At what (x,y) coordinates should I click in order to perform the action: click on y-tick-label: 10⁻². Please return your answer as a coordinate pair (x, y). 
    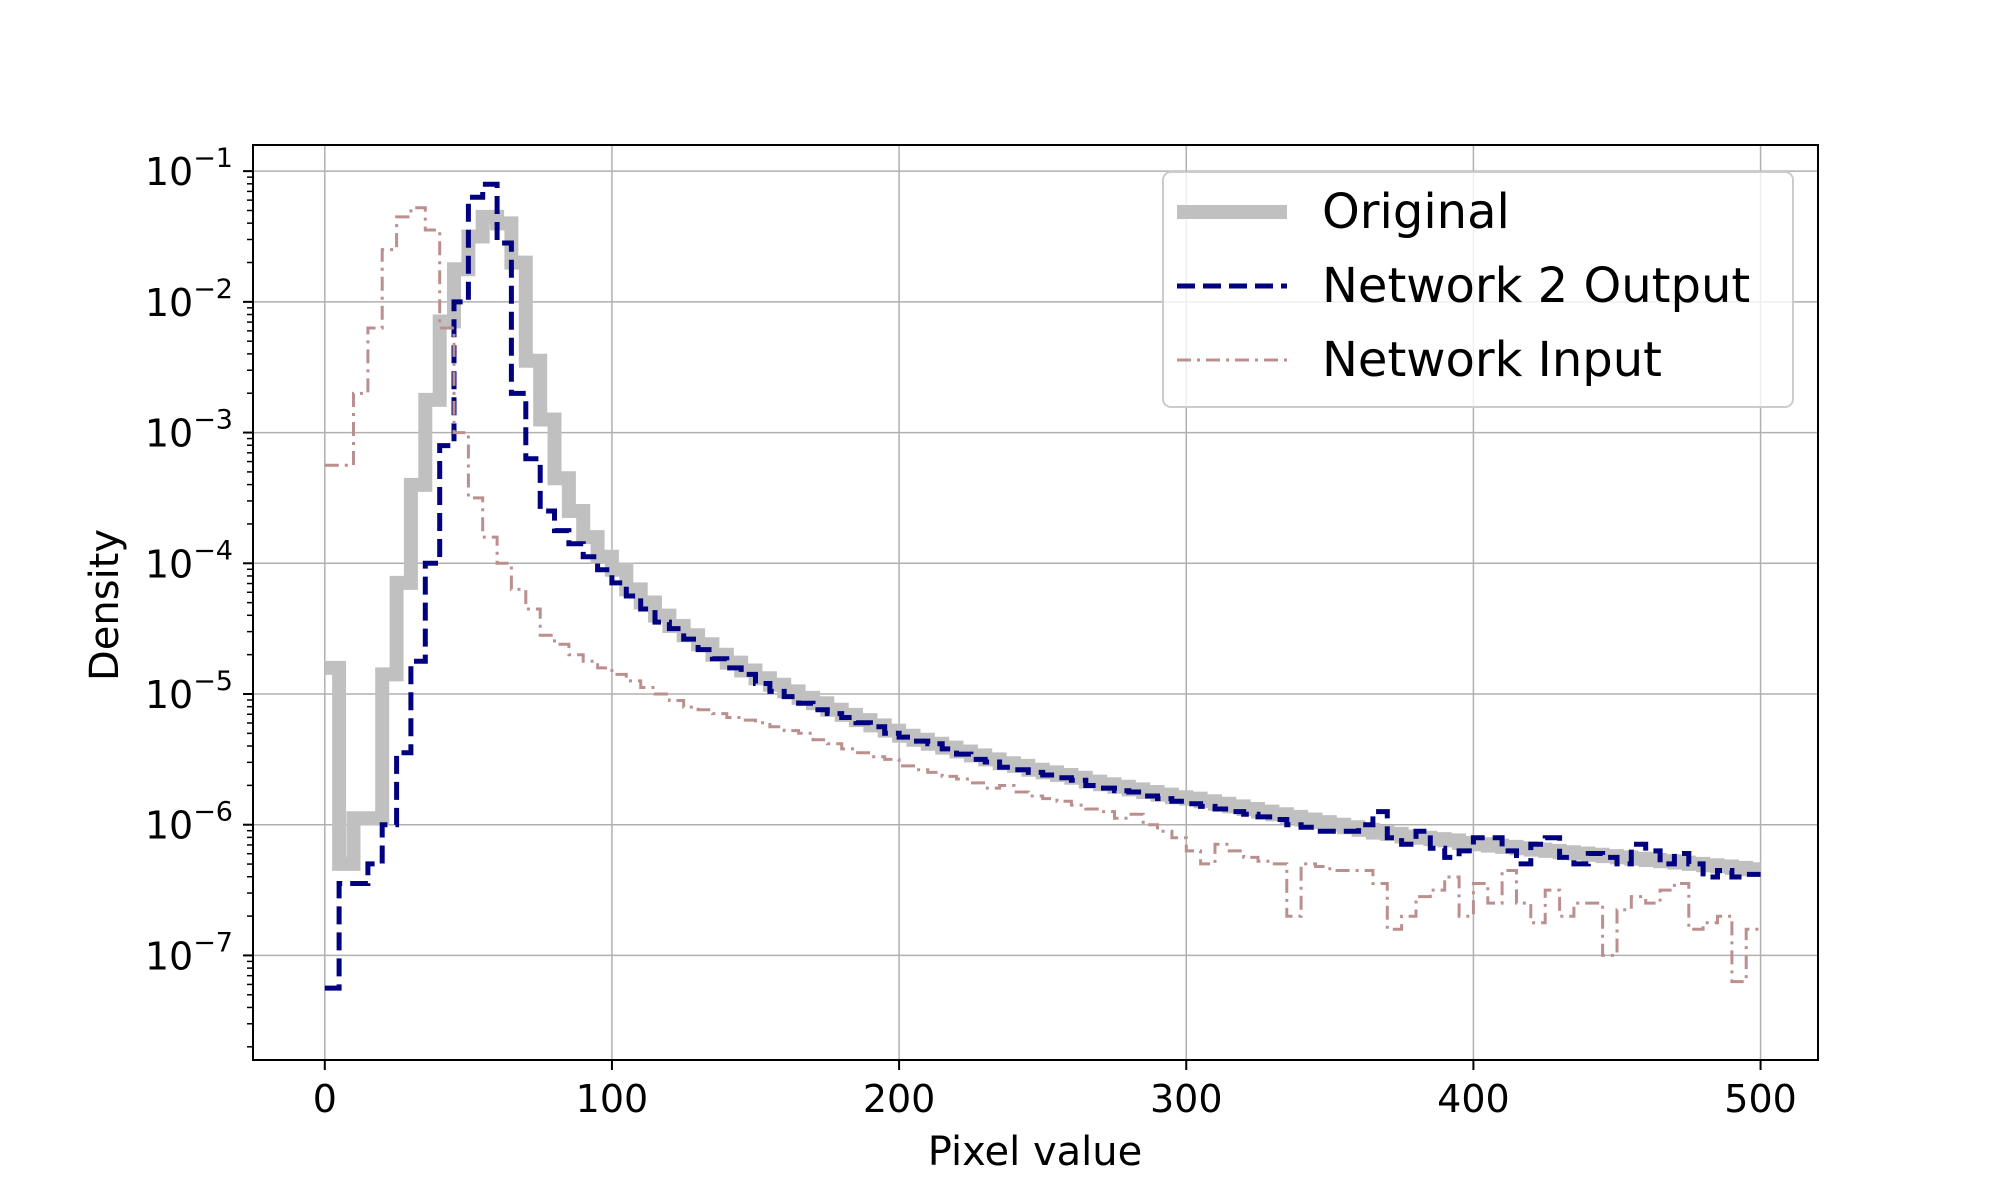
    Looking at the image, I should click on (189, 299).